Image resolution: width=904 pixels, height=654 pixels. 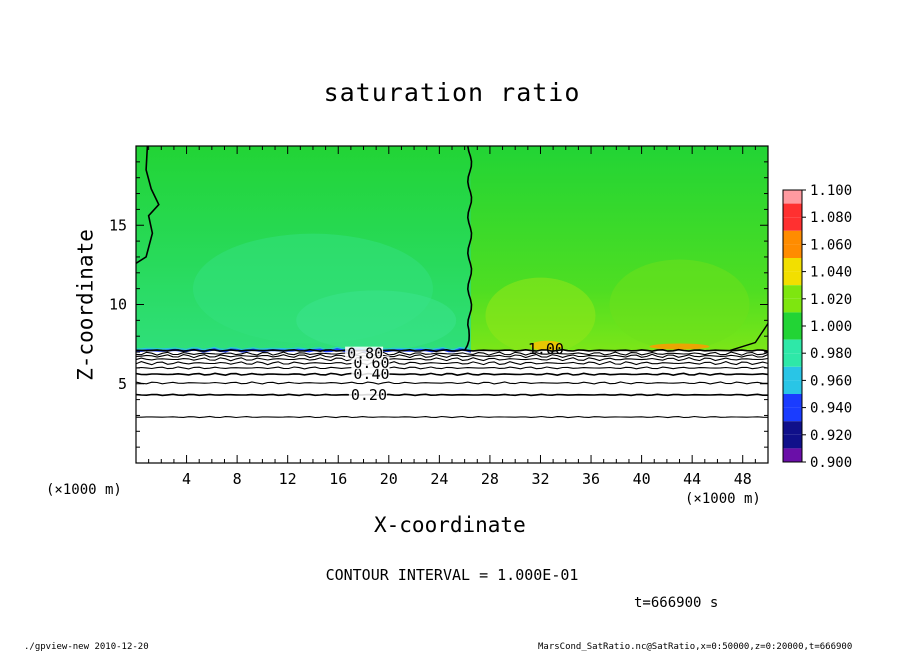 I want to click on contour-line-left, so click(x=148, y=205).